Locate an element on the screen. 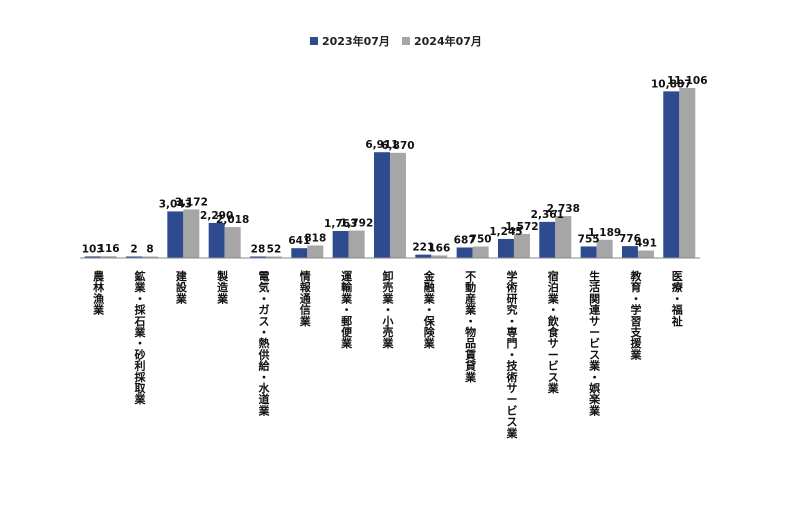 This screenshot has height=509, width=800. value-label-2023-1: 2 is located at coordinates (133, 250).